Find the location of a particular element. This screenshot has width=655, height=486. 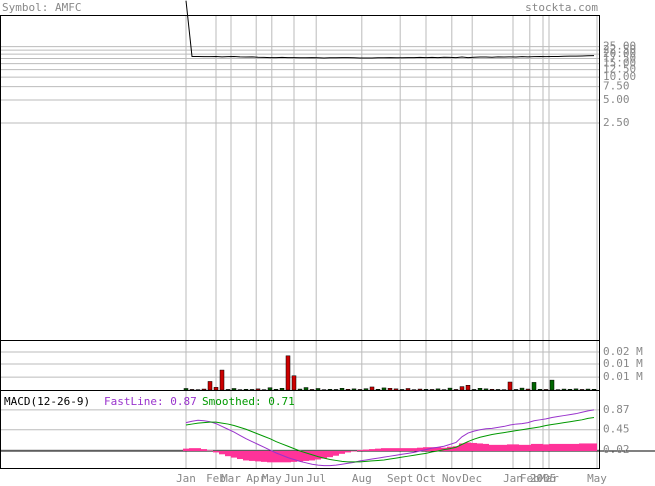

legend-label: Smoothed: 0.71 is located at coordinates (248, 401).